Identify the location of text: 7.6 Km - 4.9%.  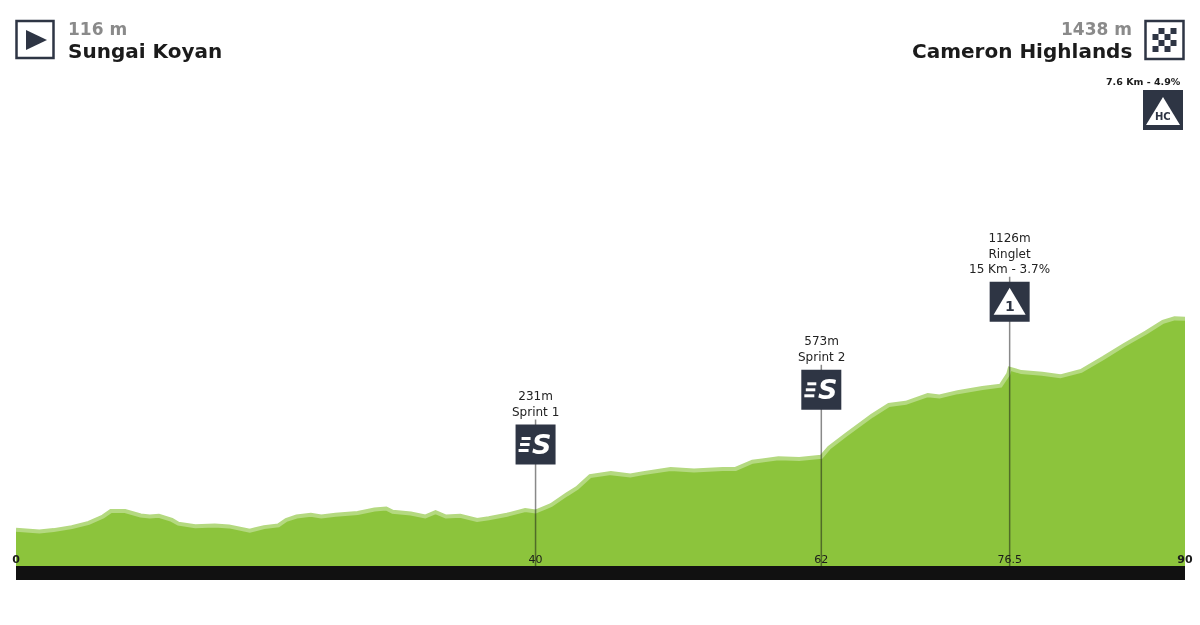
(1143, 81).